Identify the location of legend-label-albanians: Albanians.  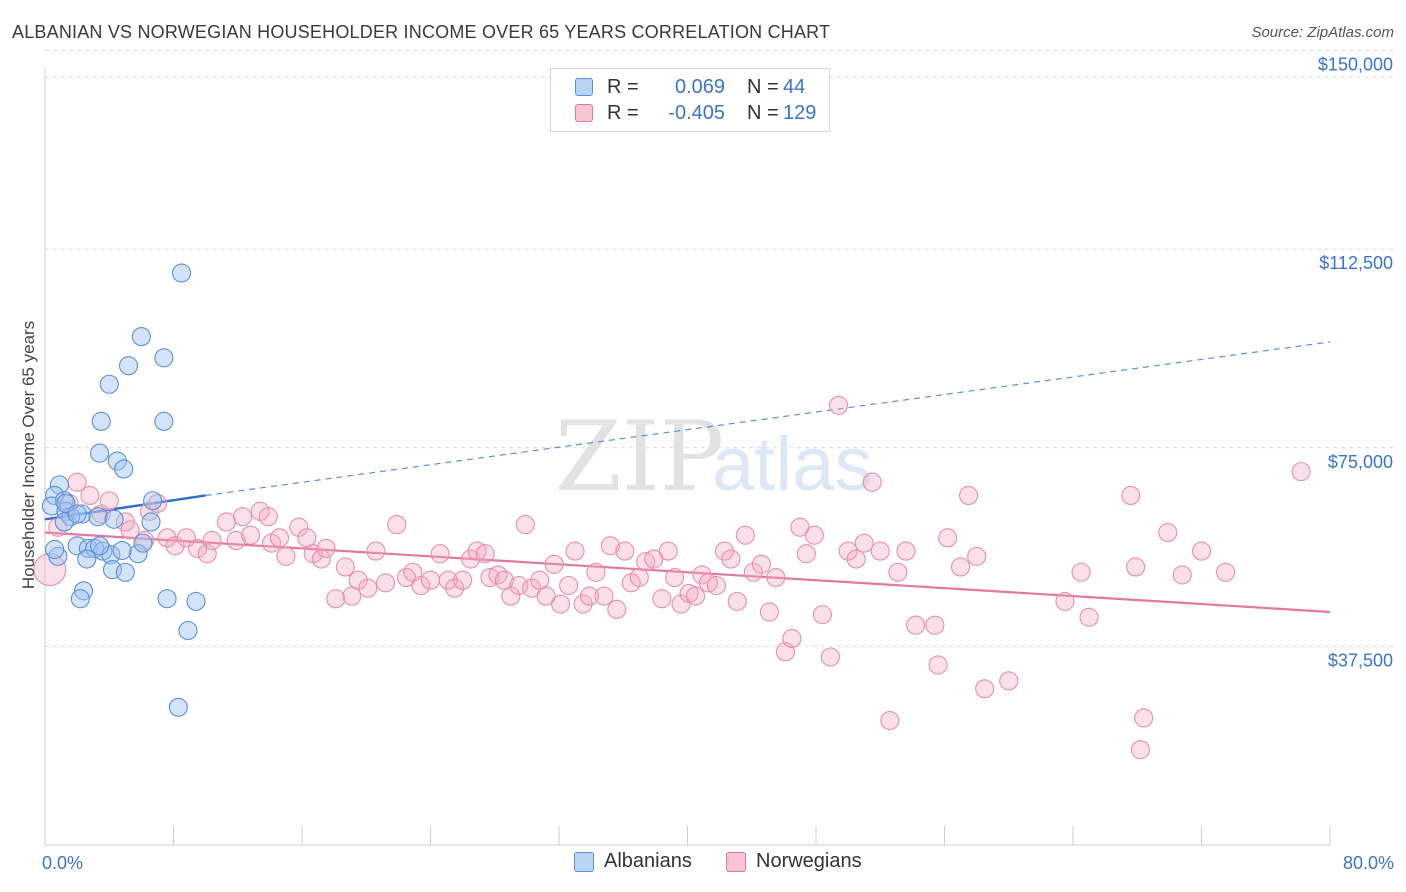
(648, 861).